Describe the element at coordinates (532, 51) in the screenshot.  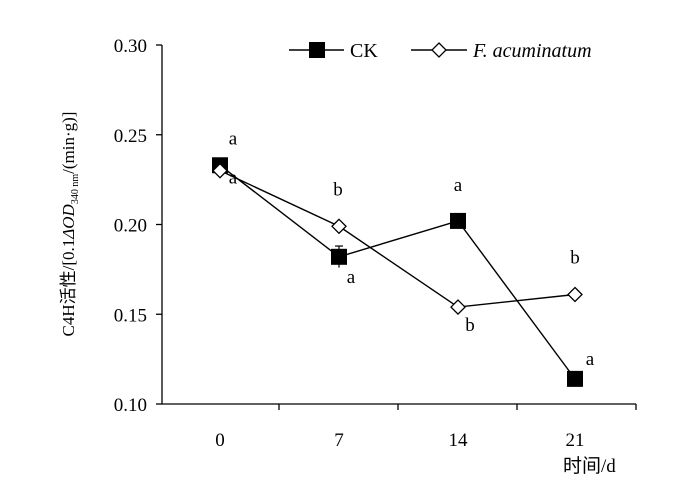
I see `legend-fa-label: F. acuminatum` at that location.